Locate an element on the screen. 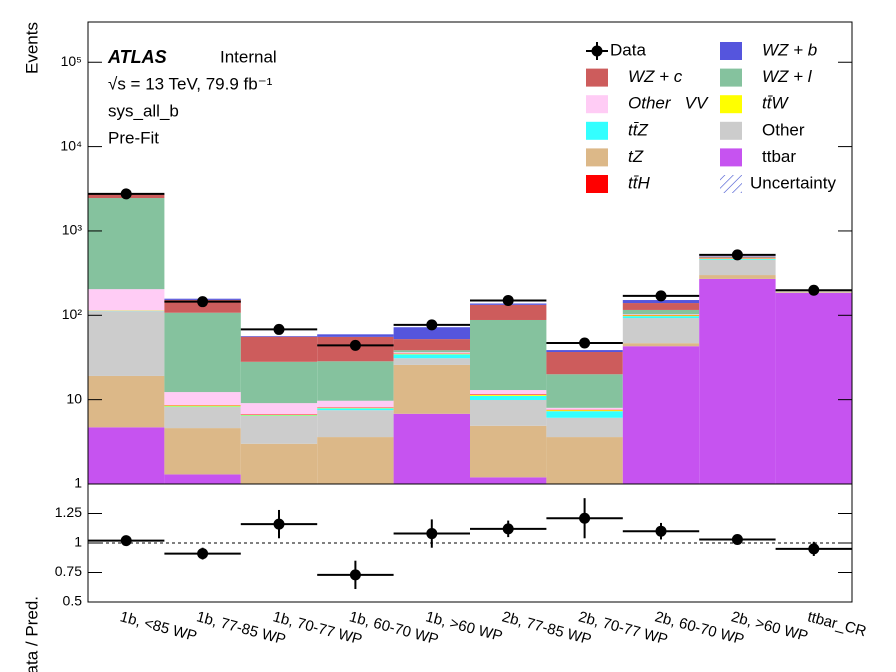  experiment-label: ATLAS is located at coordinates (137, 57).